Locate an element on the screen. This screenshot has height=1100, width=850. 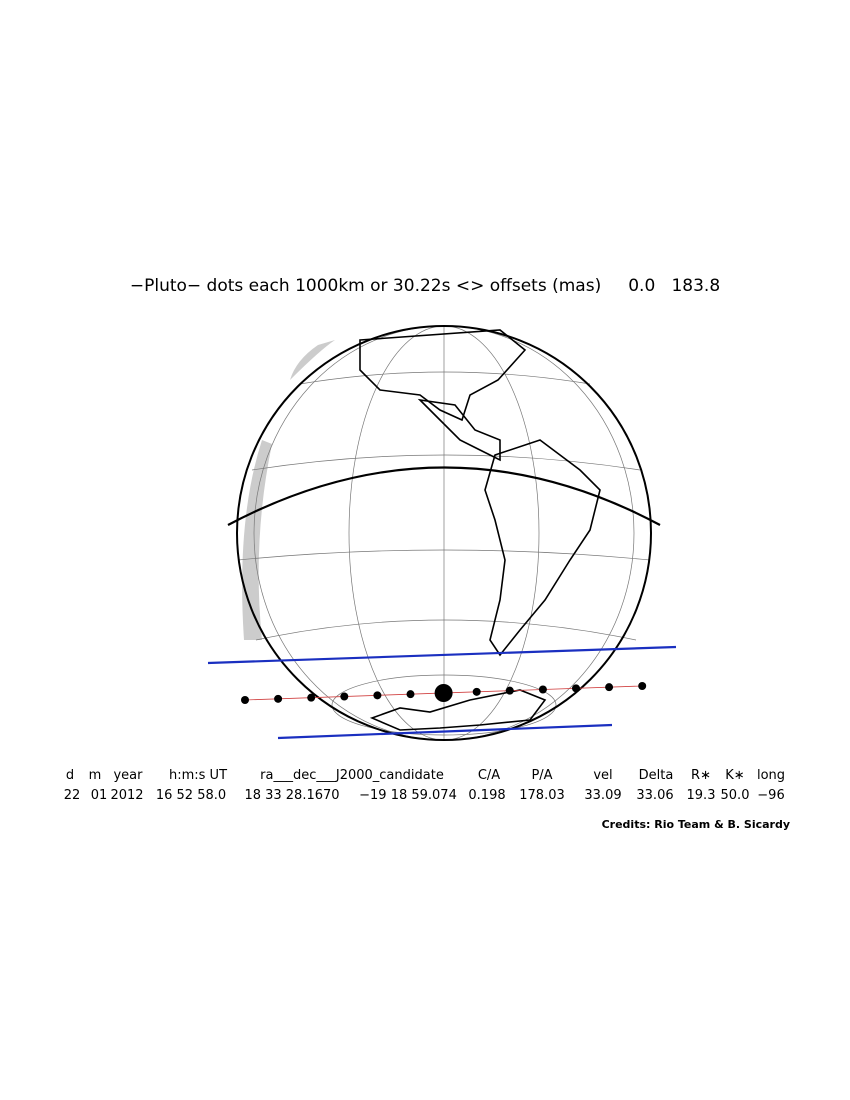
table-value: 0.198 is located at coordinates (486, 795).